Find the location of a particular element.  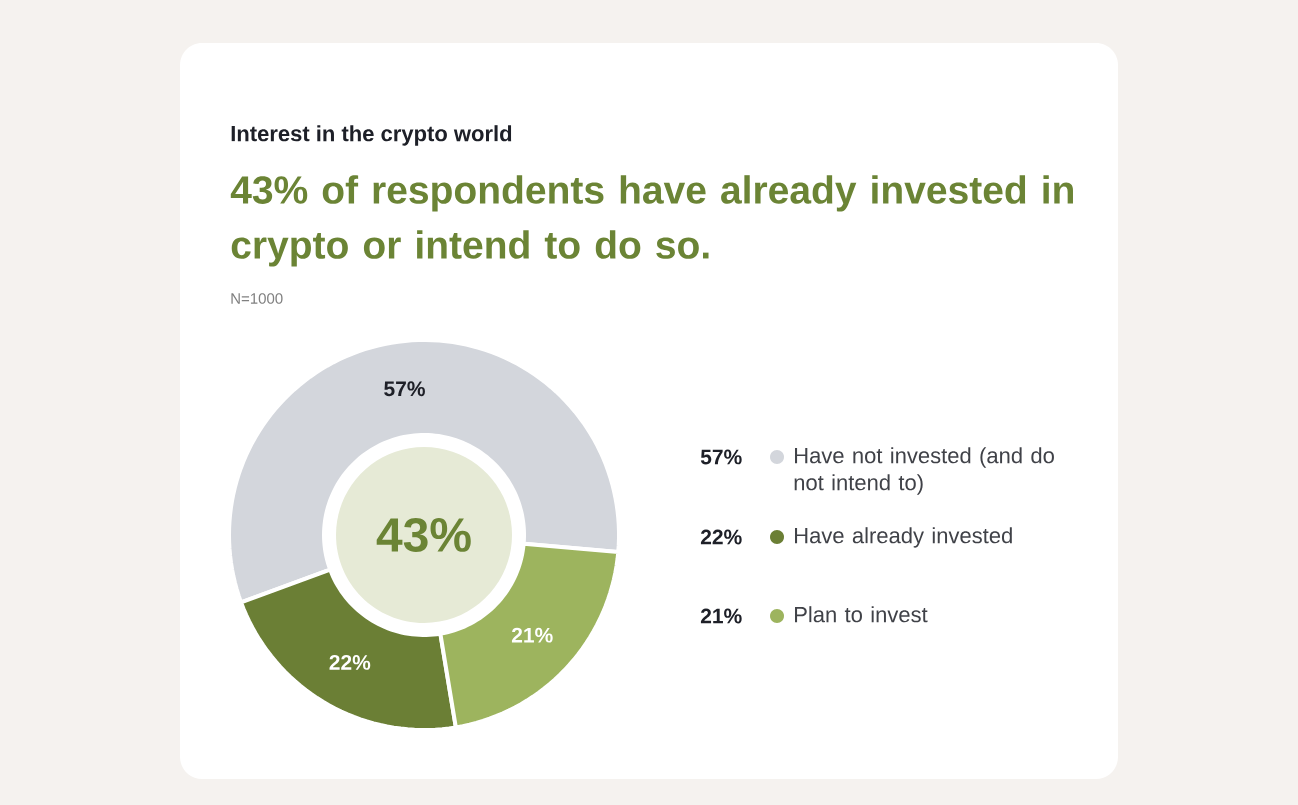

data-label: 57% is located at coordinates (404, 389).